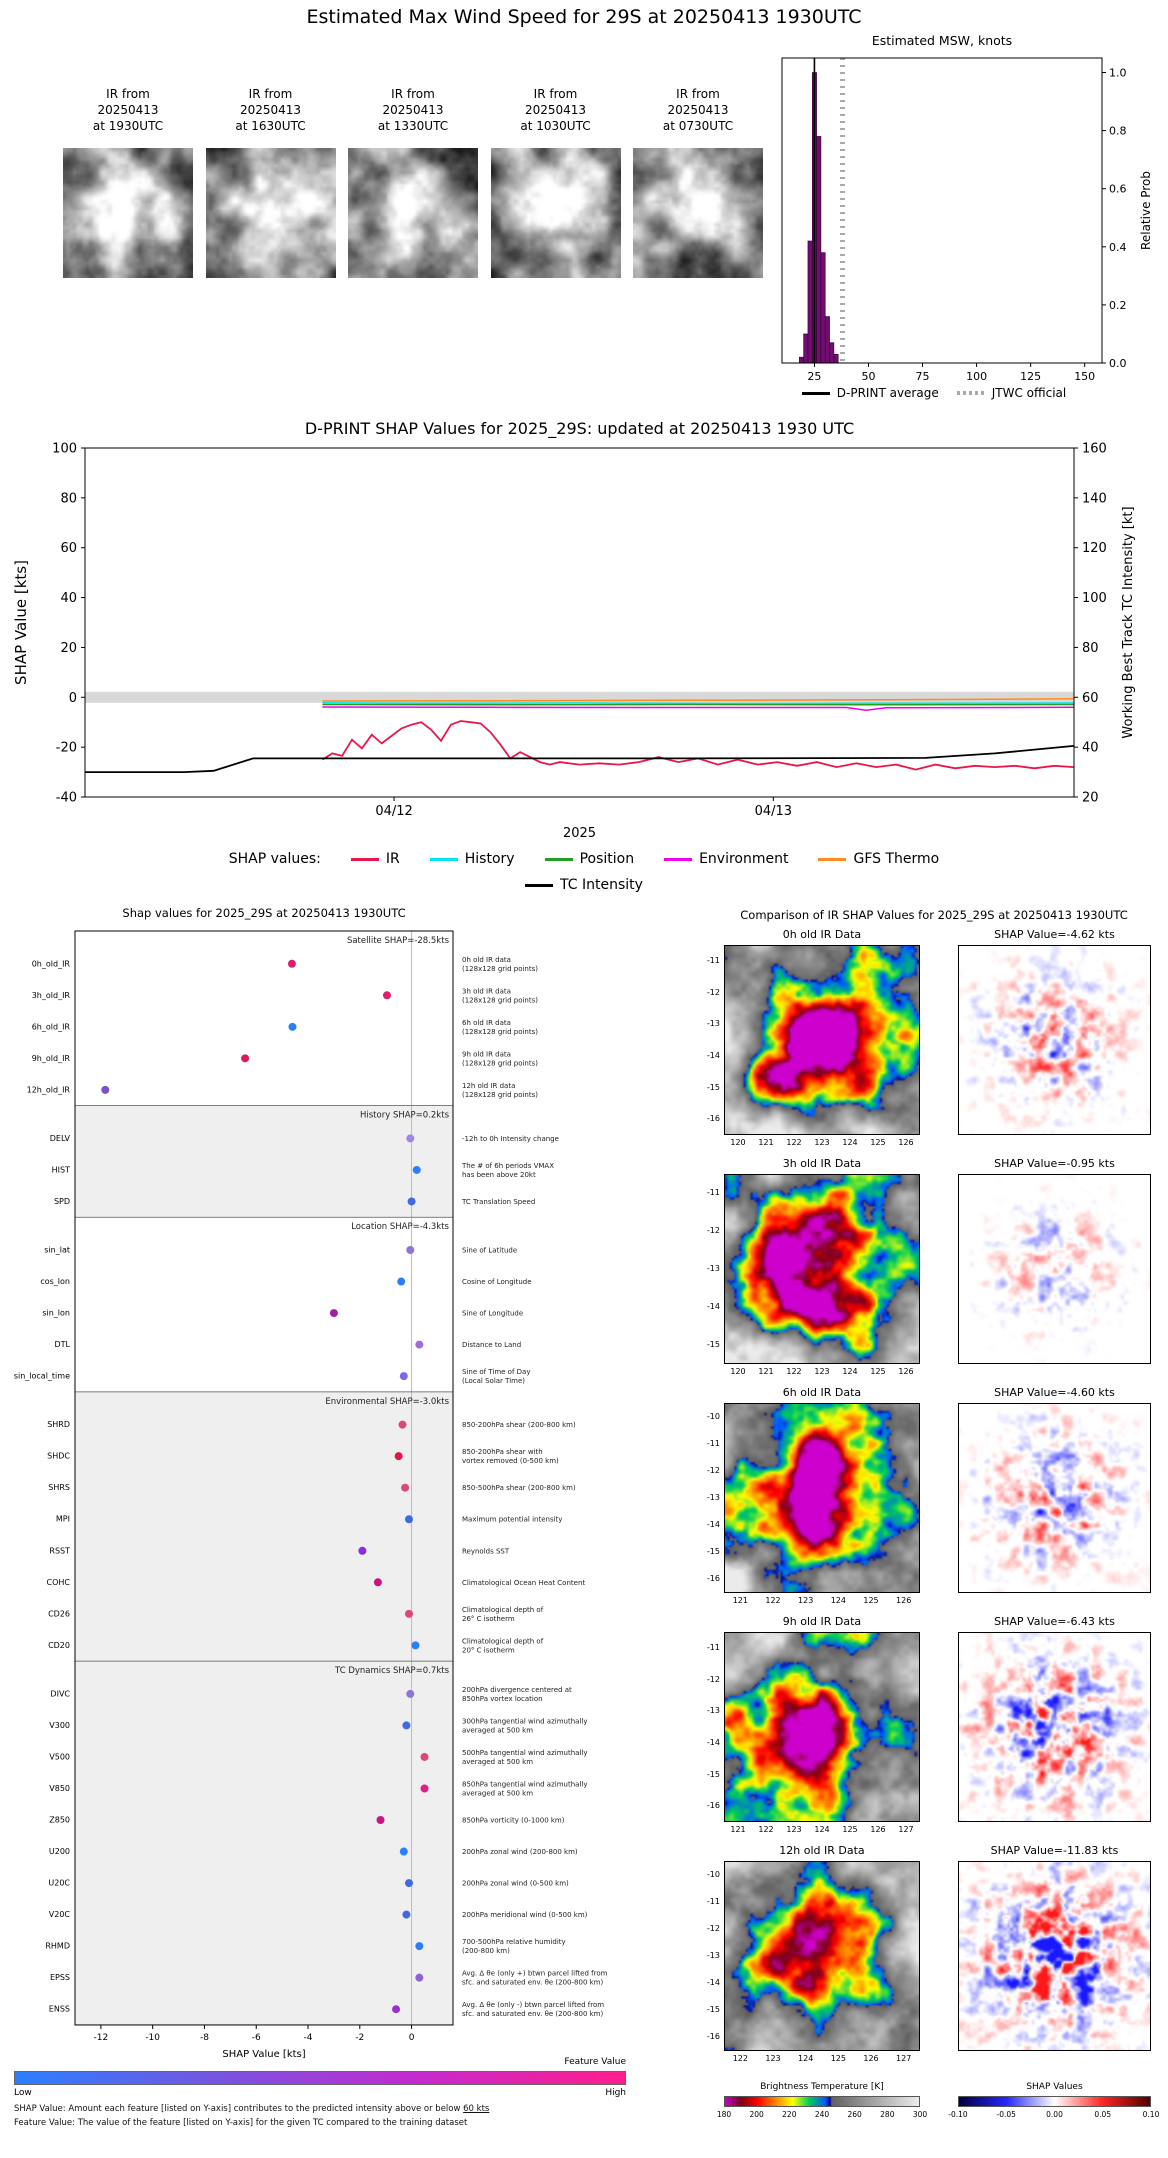  What do you see at coordinates (1094, 449) in the screenshot?
I see `right-y-tick-label: 160` at bounding box center [1094, 449].